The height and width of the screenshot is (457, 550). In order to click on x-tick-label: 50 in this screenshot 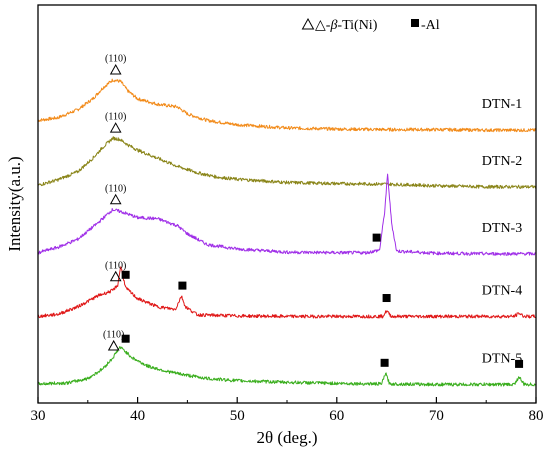, I will do `click(237, 416)`.